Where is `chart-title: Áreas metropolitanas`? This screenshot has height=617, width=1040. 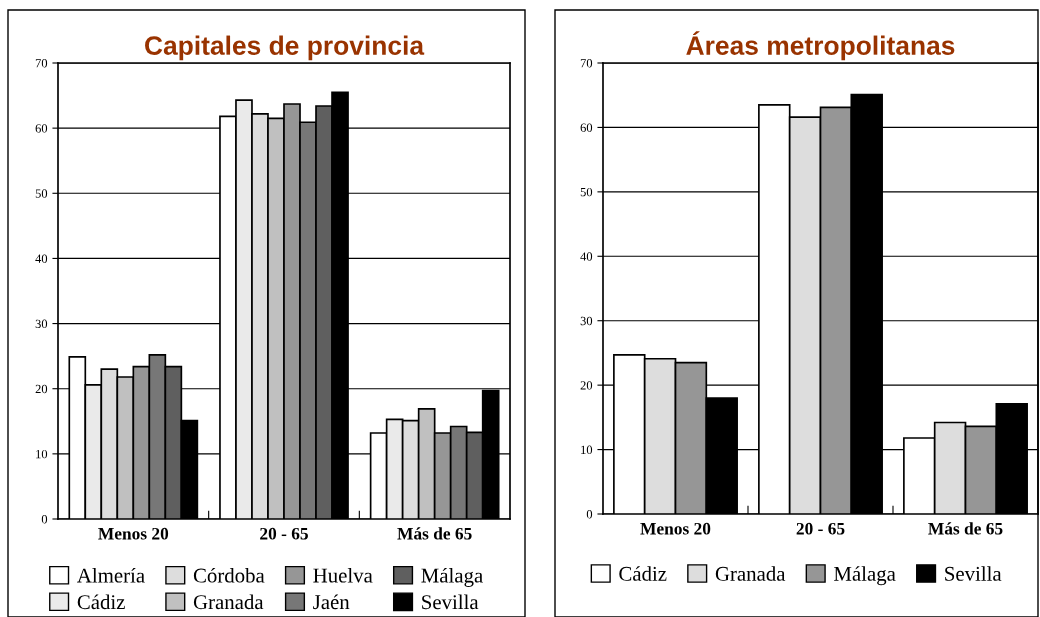
chart-title: Áreas metropolitanas is located at coordinates (820, 46).